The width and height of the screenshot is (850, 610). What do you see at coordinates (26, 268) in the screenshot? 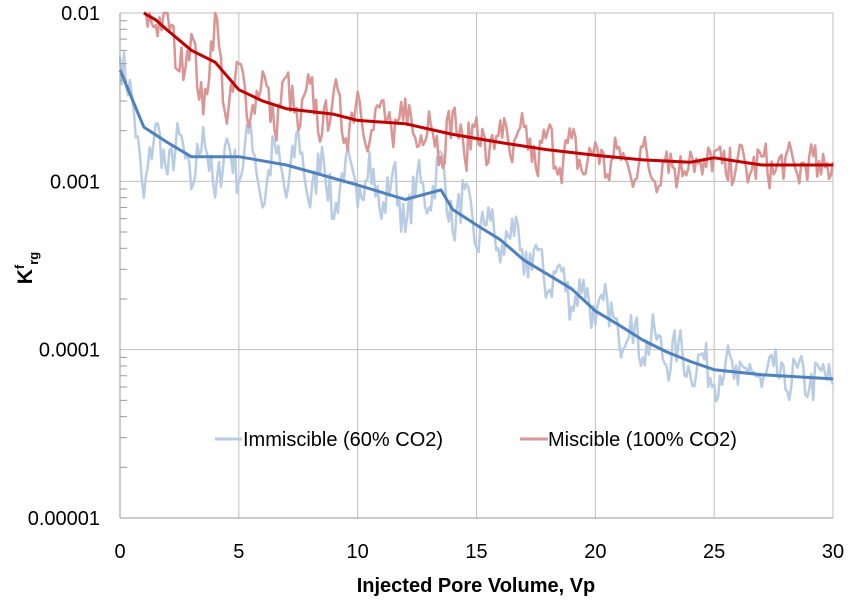
I see `y-axis-label: Kfrg` at bounding box center [26, 268].